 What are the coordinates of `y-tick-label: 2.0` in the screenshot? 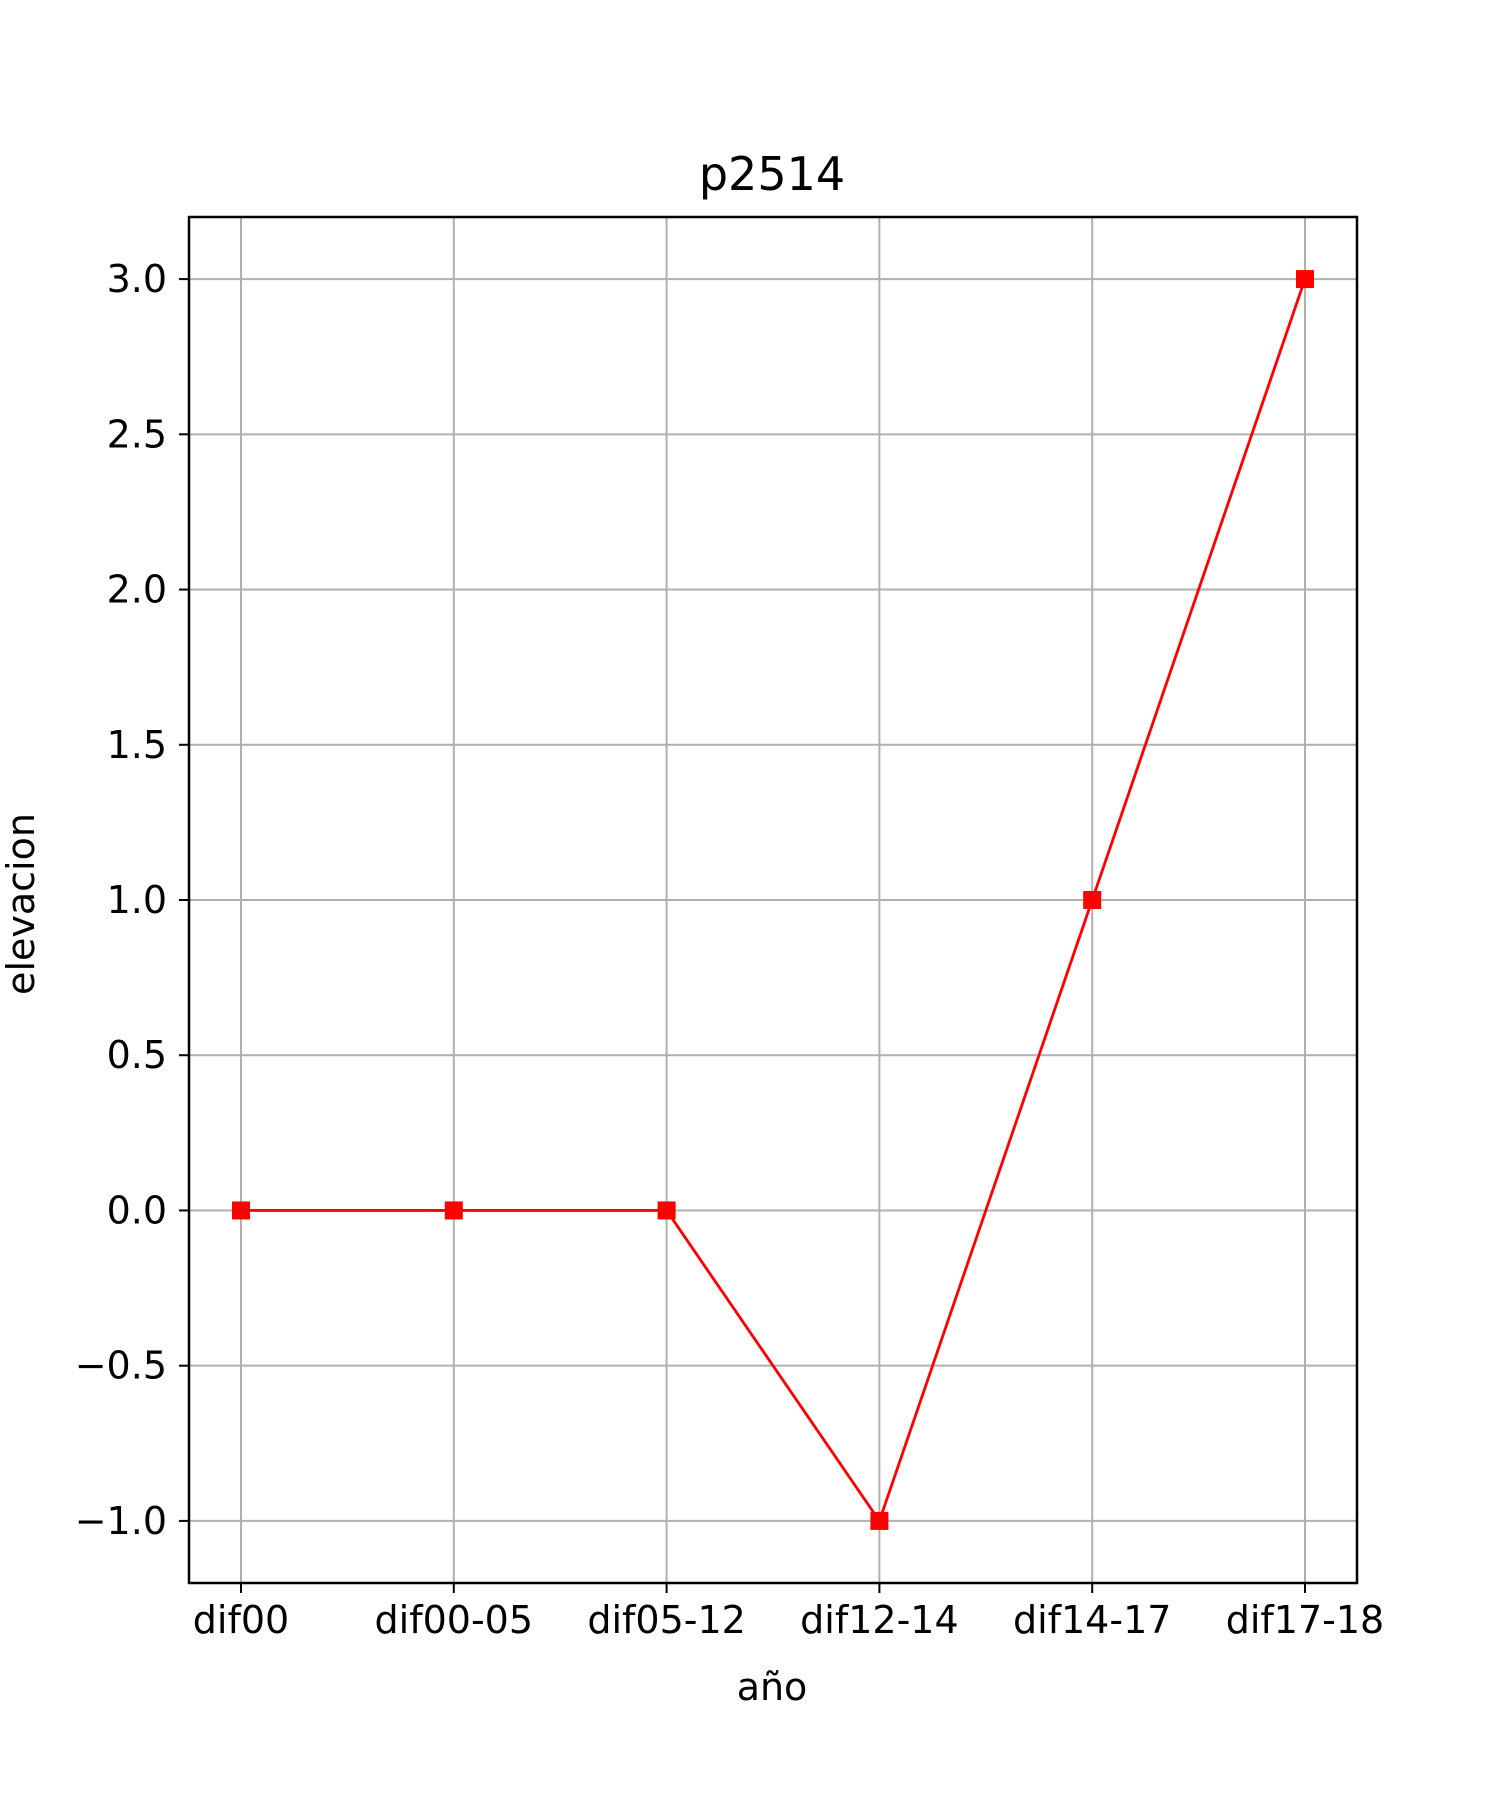 It's located at (137, 590).